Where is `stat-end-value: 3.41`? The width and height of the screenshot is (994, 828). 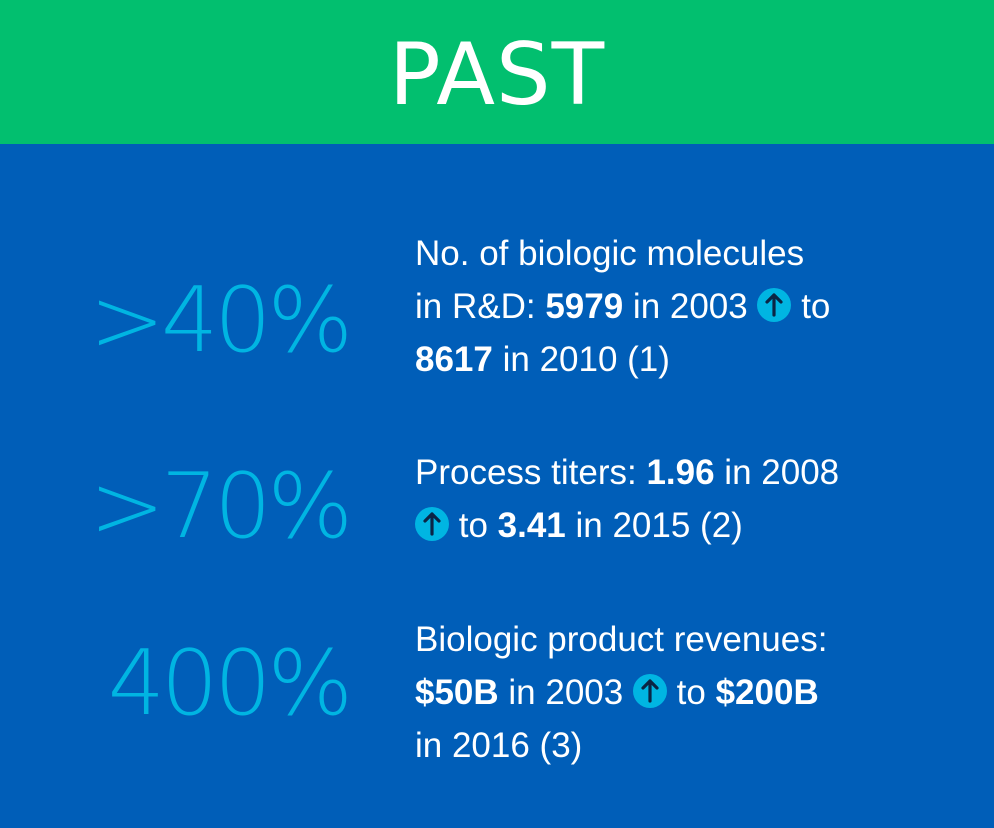
stat-end-value: 3.41 is located at coordinates (531, 525).